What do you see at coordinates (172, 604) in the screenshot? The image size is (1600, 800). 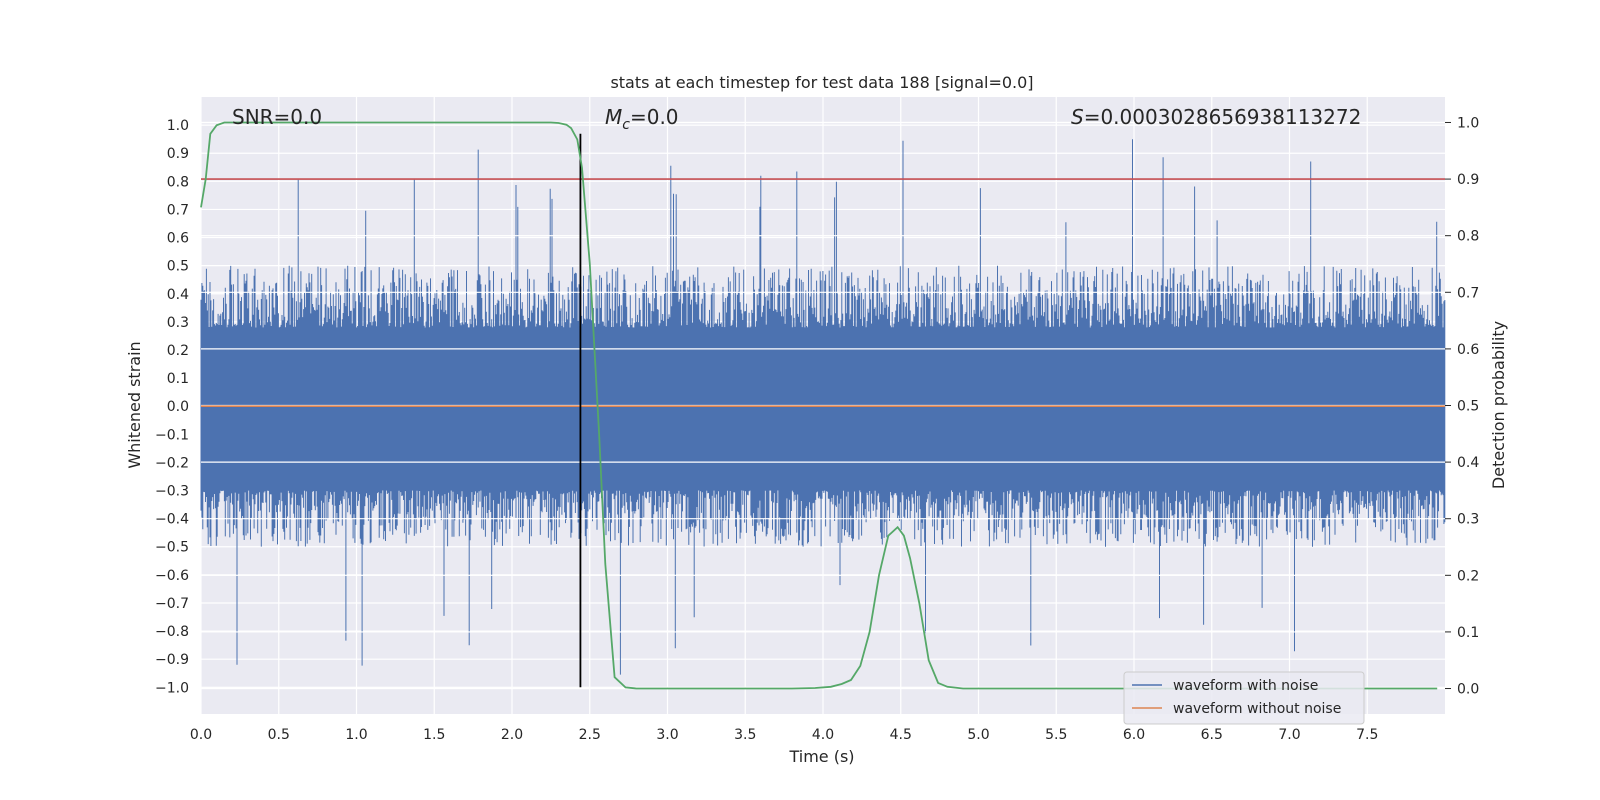 I see `y-tick-label: −0.7` at bounding box center [172, 604].